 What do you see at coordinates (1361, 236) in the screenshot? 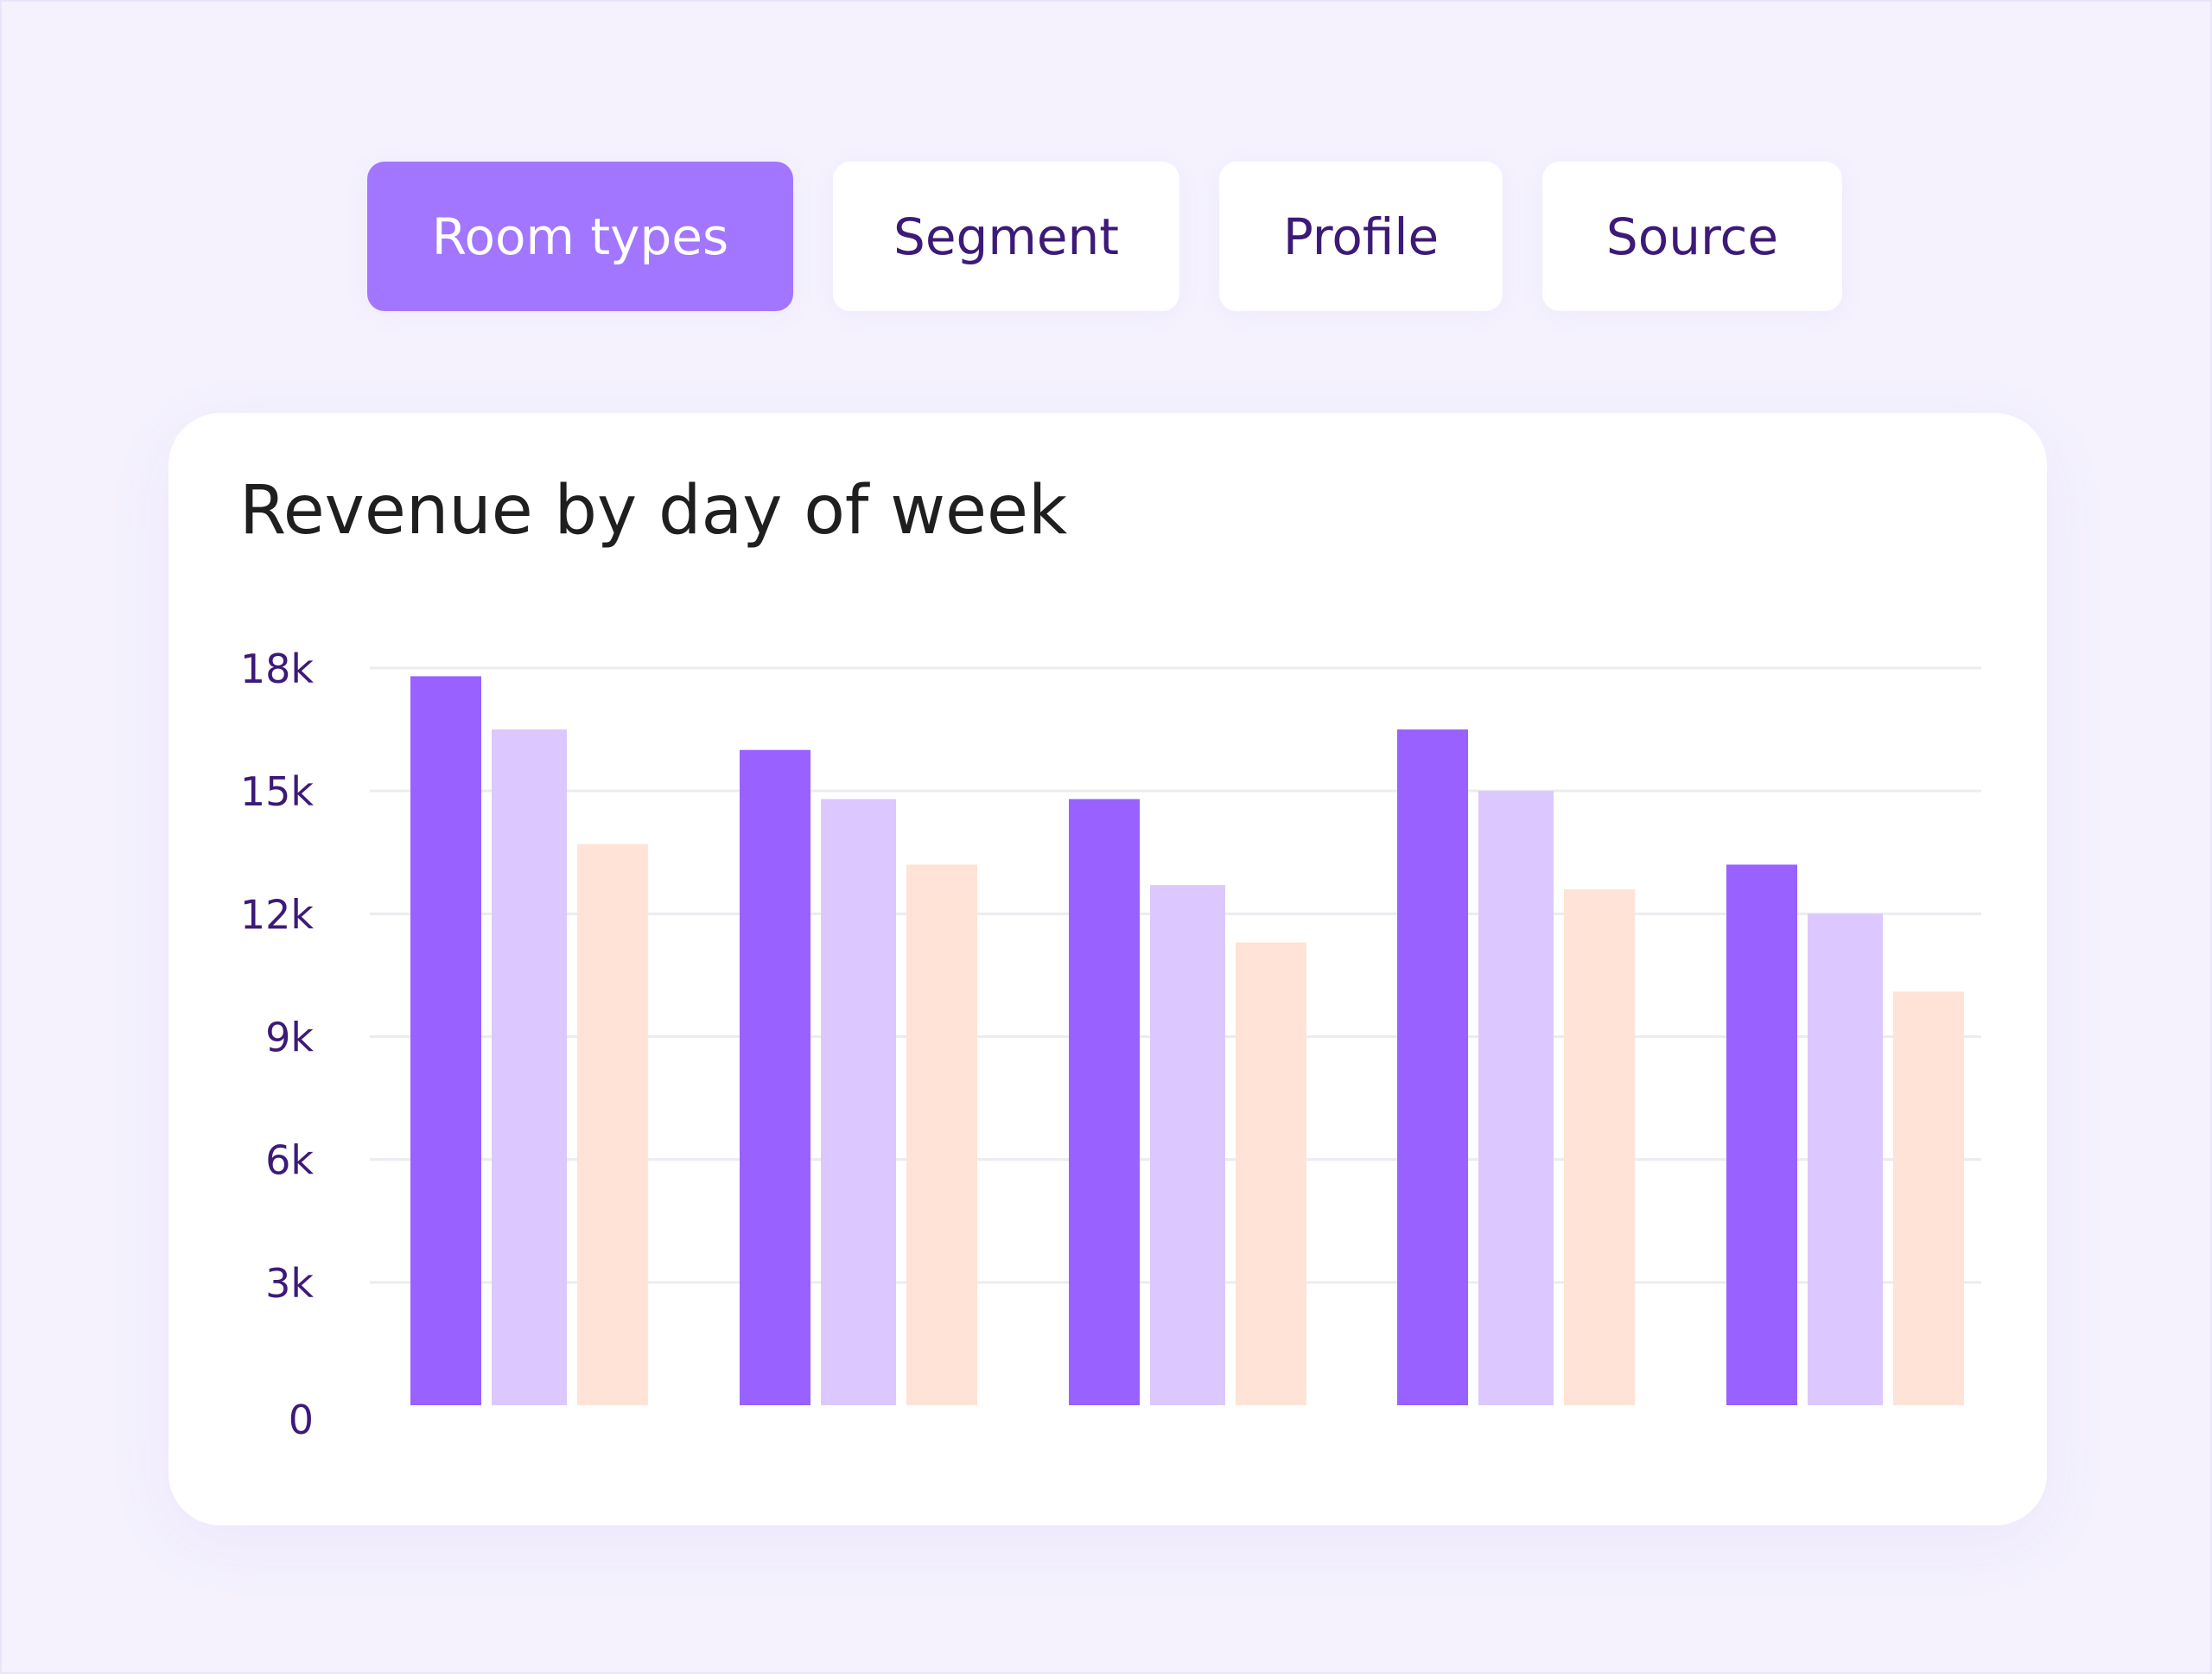
I see `tab-profile: Profile` at bounding box center [1361, 236].